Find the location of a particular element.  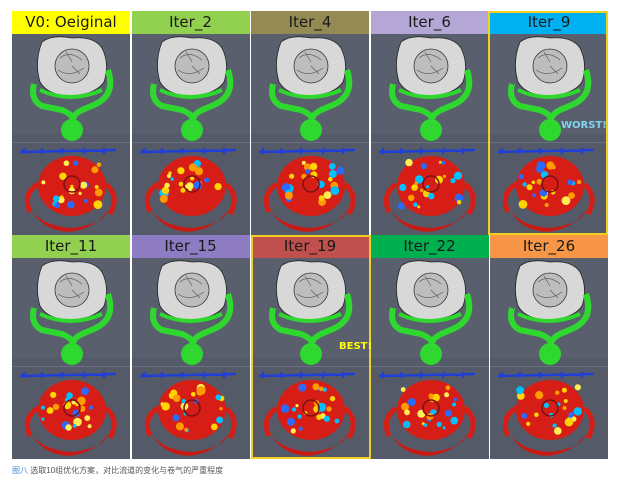

panel-6: Iter_11 ····· ····· is located at coordinates (71, 347).